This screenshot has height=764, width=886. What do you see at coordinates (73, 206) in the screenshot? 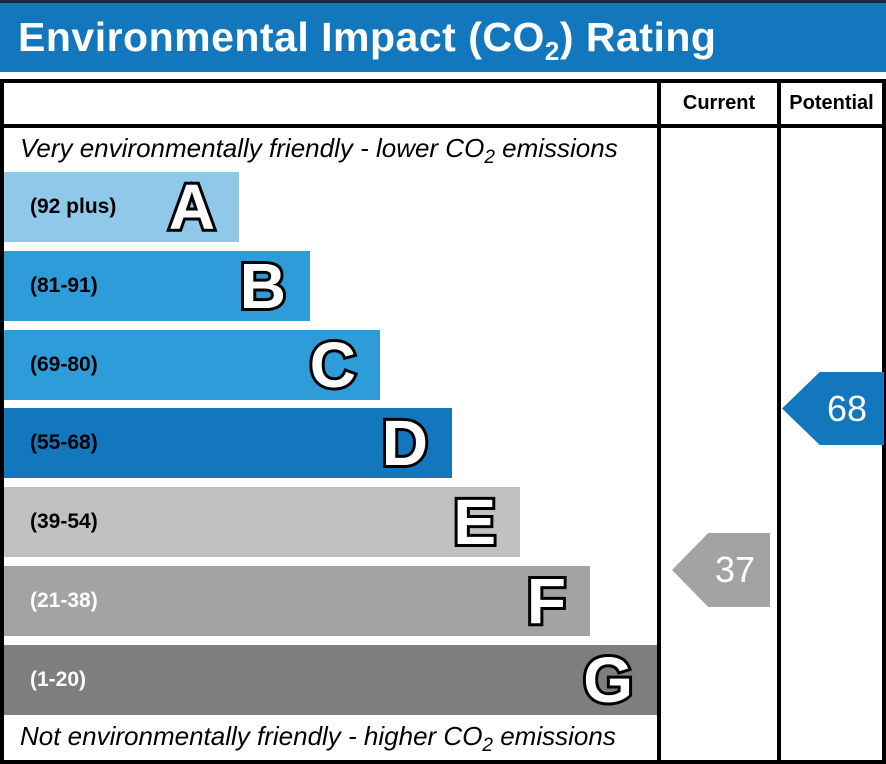
I see `band-range-label: (92 plus)` at bounding box center [73, 206].